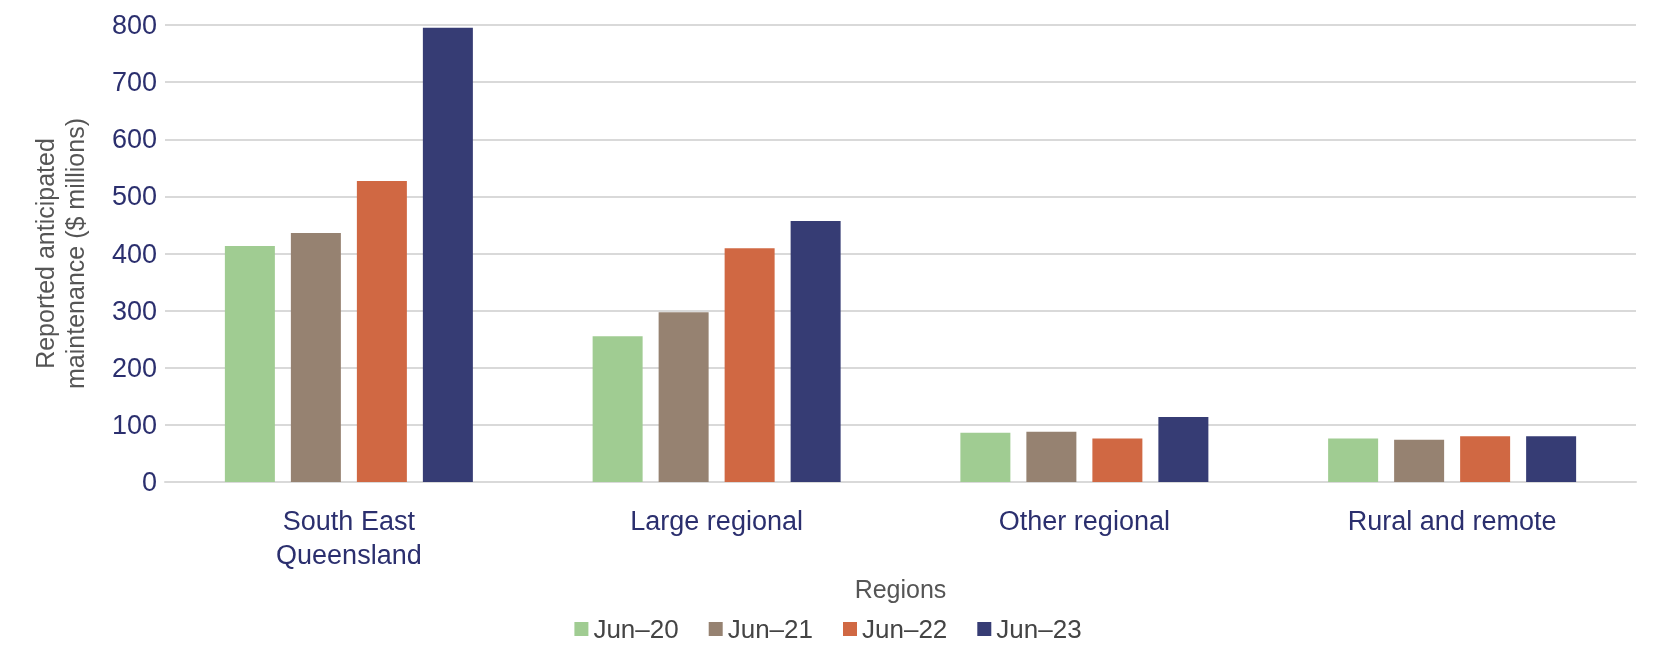 The image size is (1656, 647). I want to click on y-tick-label: 200, so click(134, 367).